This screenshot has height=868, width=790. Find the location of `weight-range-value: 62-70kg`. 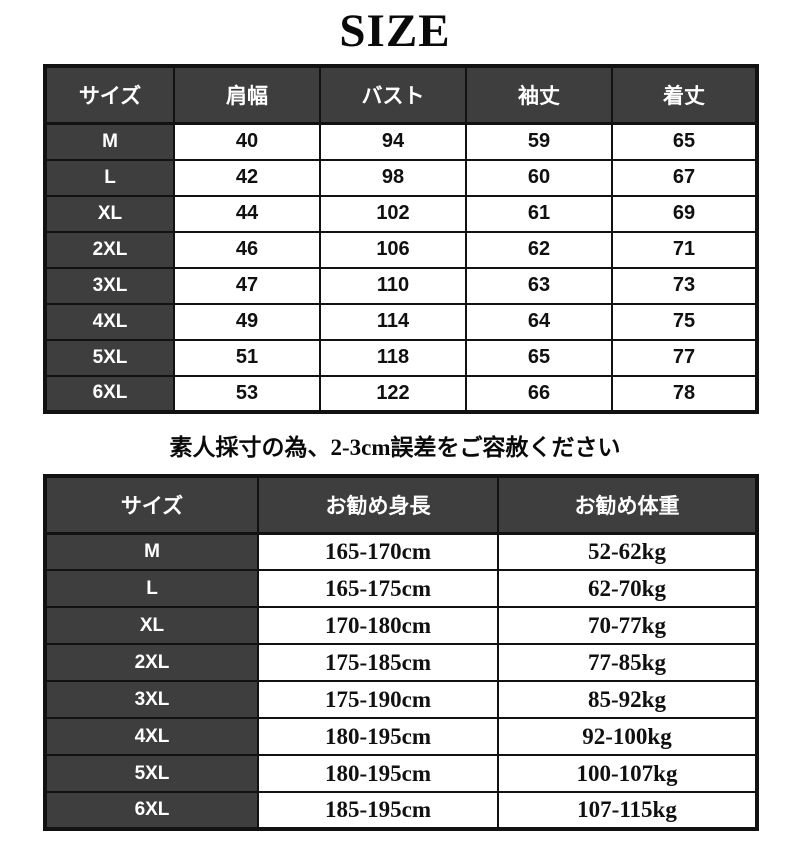

weight-range-value: 62-70kg is located at coordinates (627, 588).